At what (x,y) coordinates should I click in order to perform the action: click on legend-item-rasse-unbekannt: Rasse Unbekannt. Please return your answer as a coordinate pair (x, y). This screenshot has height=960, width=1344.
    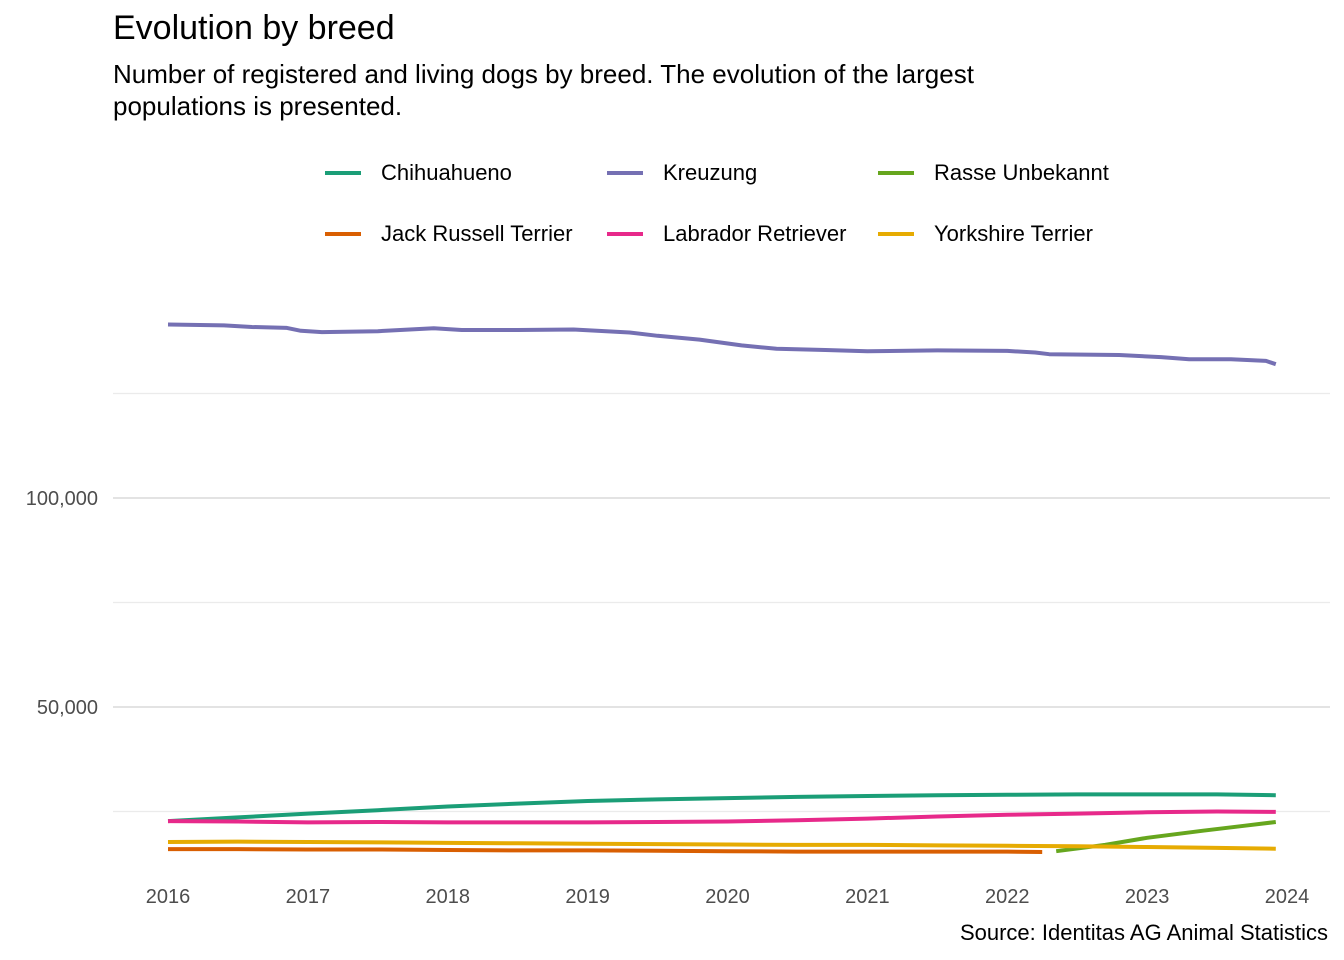
    Looking at the image, I should click on (993, 173).